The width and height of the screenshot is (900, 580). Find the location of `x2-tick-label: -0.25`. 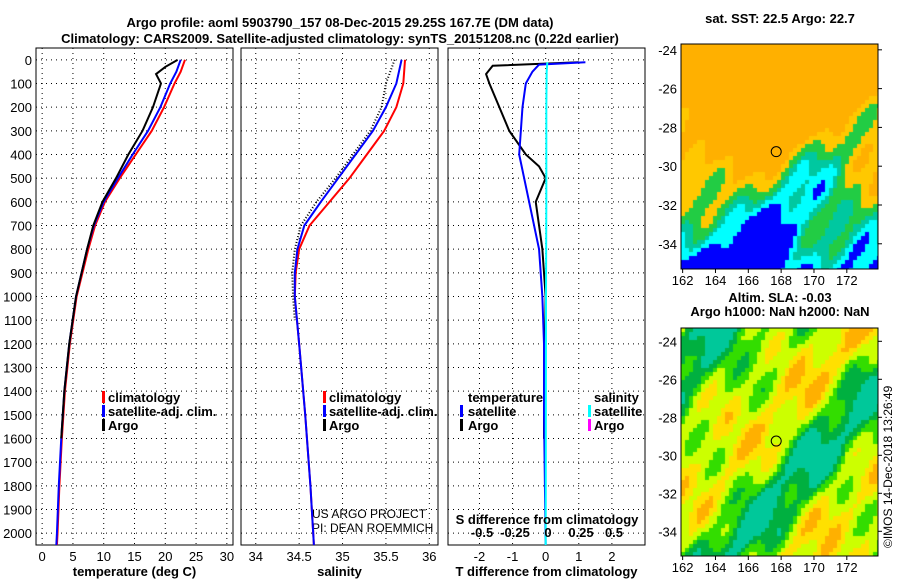

x2-tick-label: -0.25 is located at coordinates (515, 532).